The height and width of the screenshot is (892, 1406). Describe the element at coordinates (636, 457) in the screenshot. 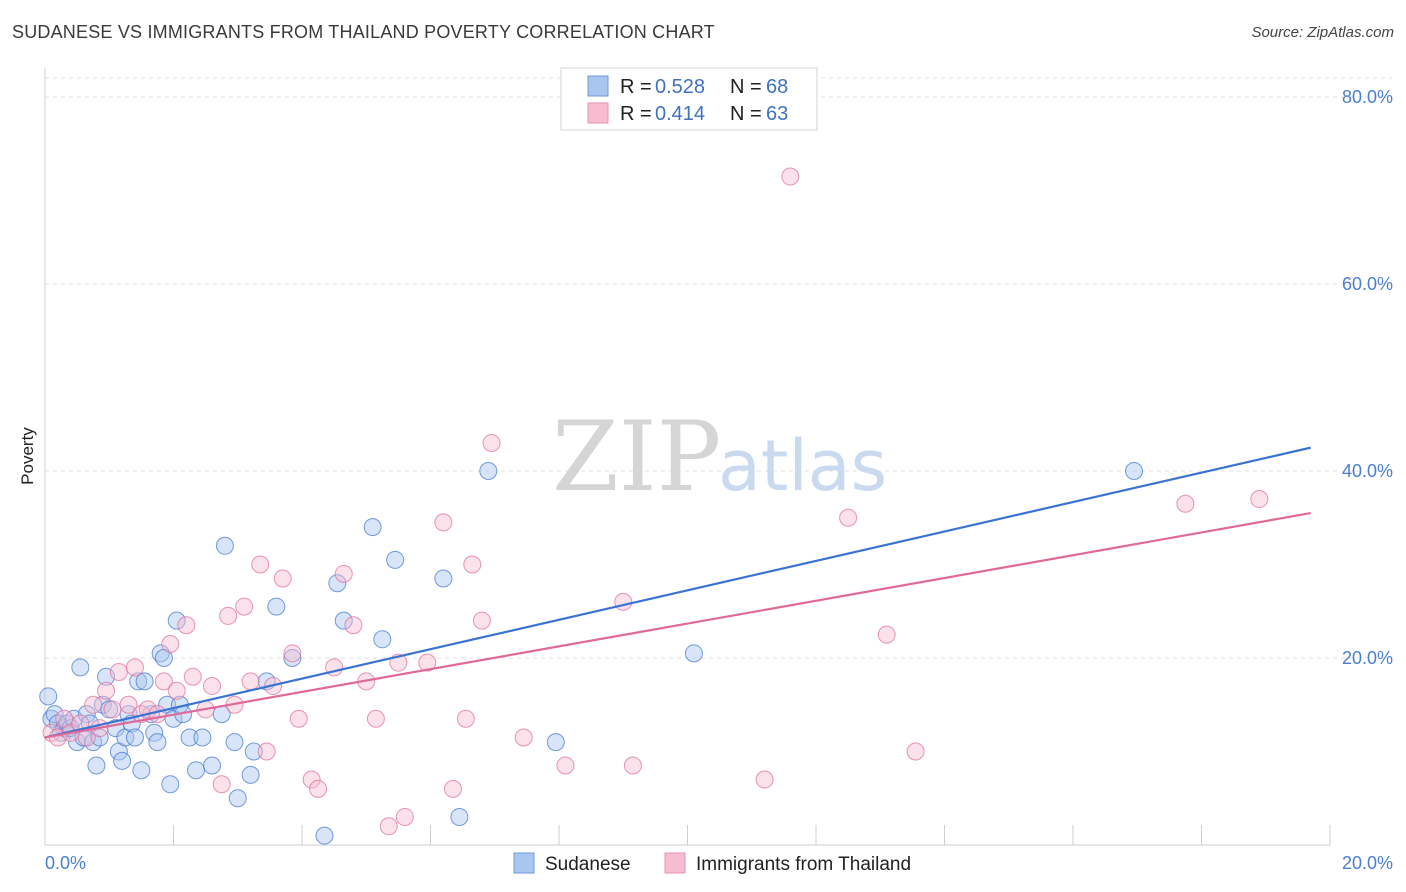

I see `watermark-zip: ZIP` at that location.